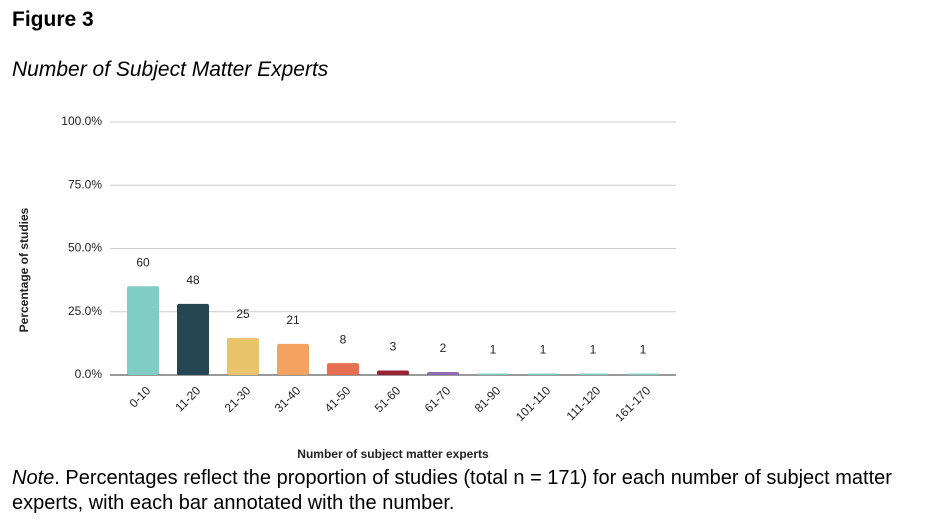 The height and width of the screenshot is (528, 925). I want to click on x-tick-label: 21-30, so click(238, 399).